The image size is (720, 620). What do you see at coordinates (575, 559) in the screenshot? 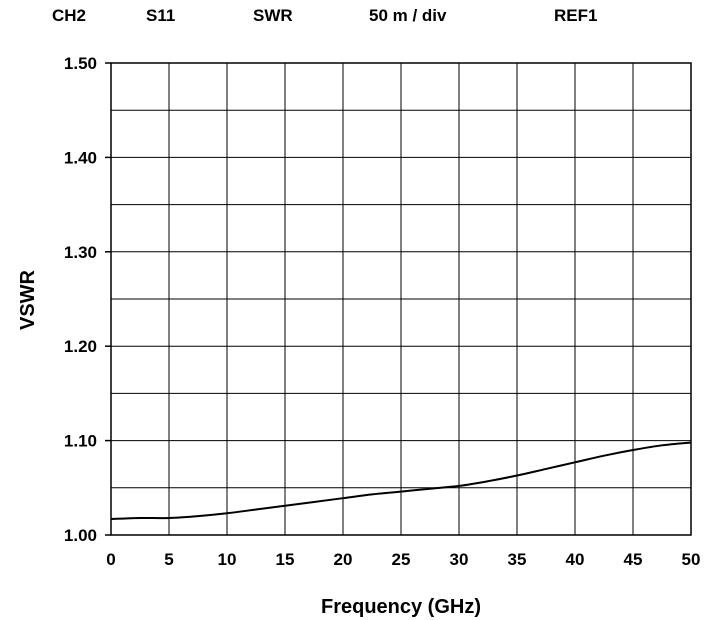
I see `x-tick-label: 40` at bounding box center [575, 559].